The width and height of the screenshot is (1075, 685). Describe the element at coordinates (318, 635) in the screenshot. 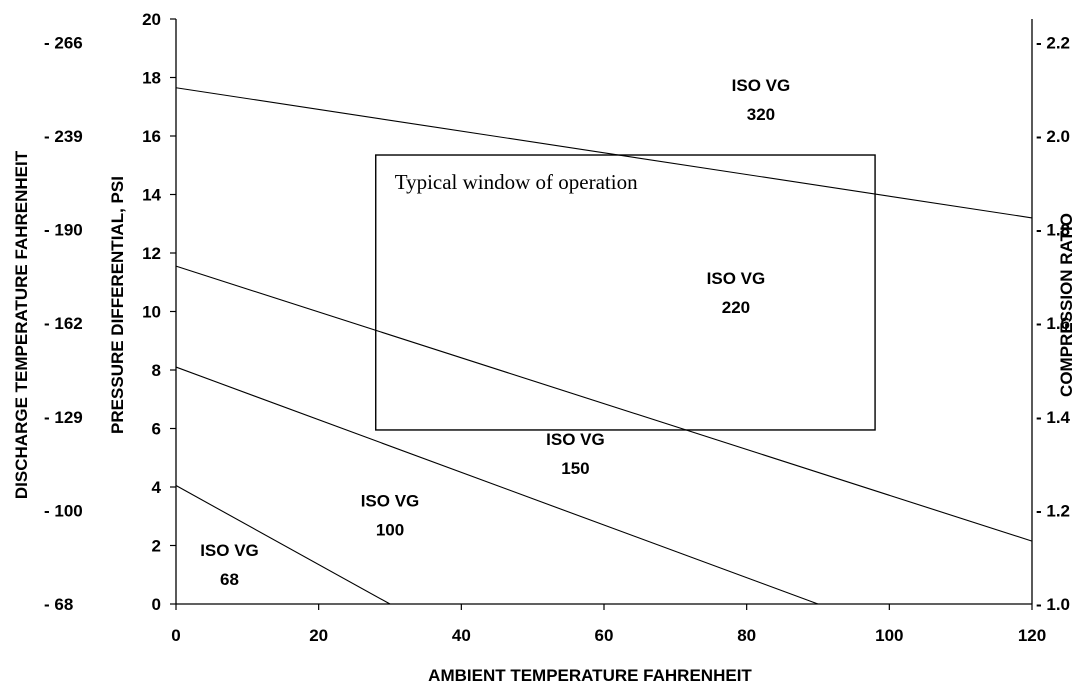

I see `x-tick-label: 20` at that location.